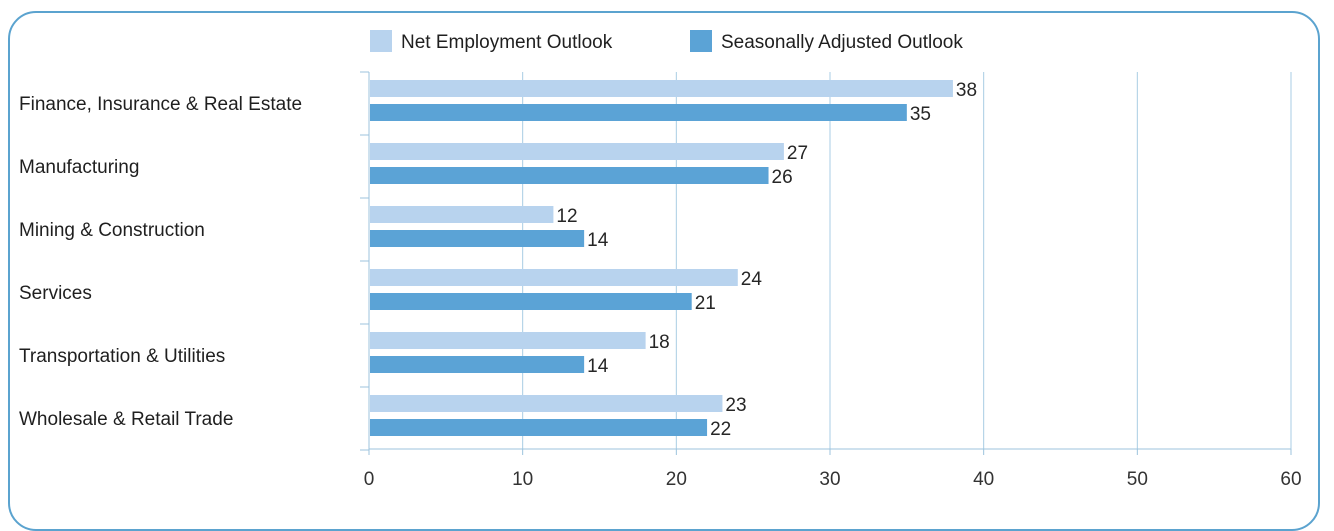 This screenshot has width=1334, height=531. I want to click on category-label: Finance, Insurance & Real Estate, so click(160, 104).